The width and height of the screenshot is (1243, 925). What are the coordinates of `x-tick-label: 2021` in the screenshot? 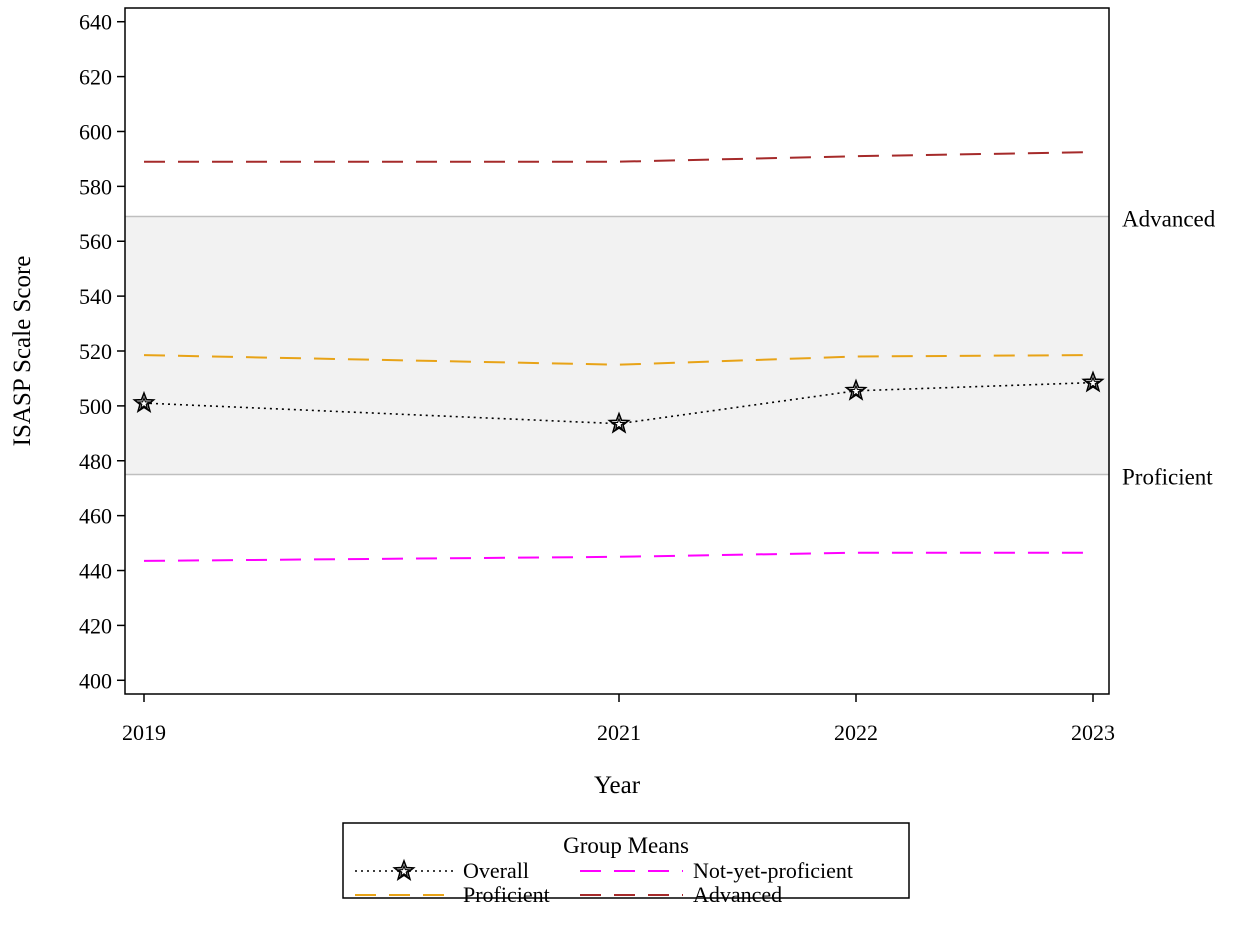 It's located at (619, 732).